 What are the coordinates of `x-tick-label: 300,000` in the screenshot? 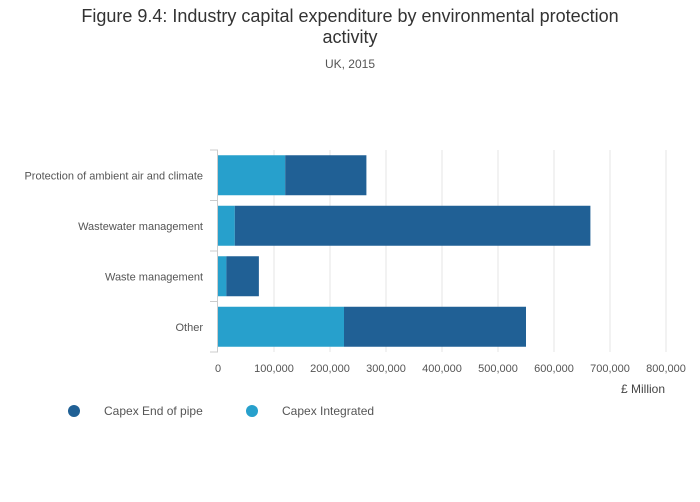 It's located at (386, 369).